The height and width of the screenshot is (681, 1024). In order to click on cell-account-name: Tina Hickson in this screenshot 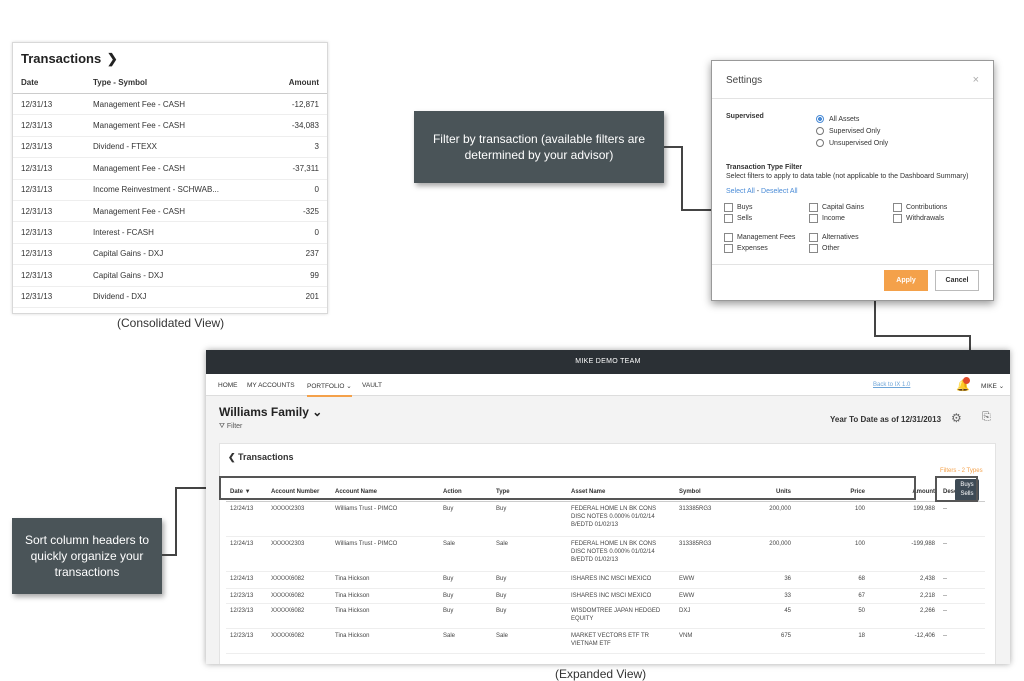, I will do `click(385, 596)`.